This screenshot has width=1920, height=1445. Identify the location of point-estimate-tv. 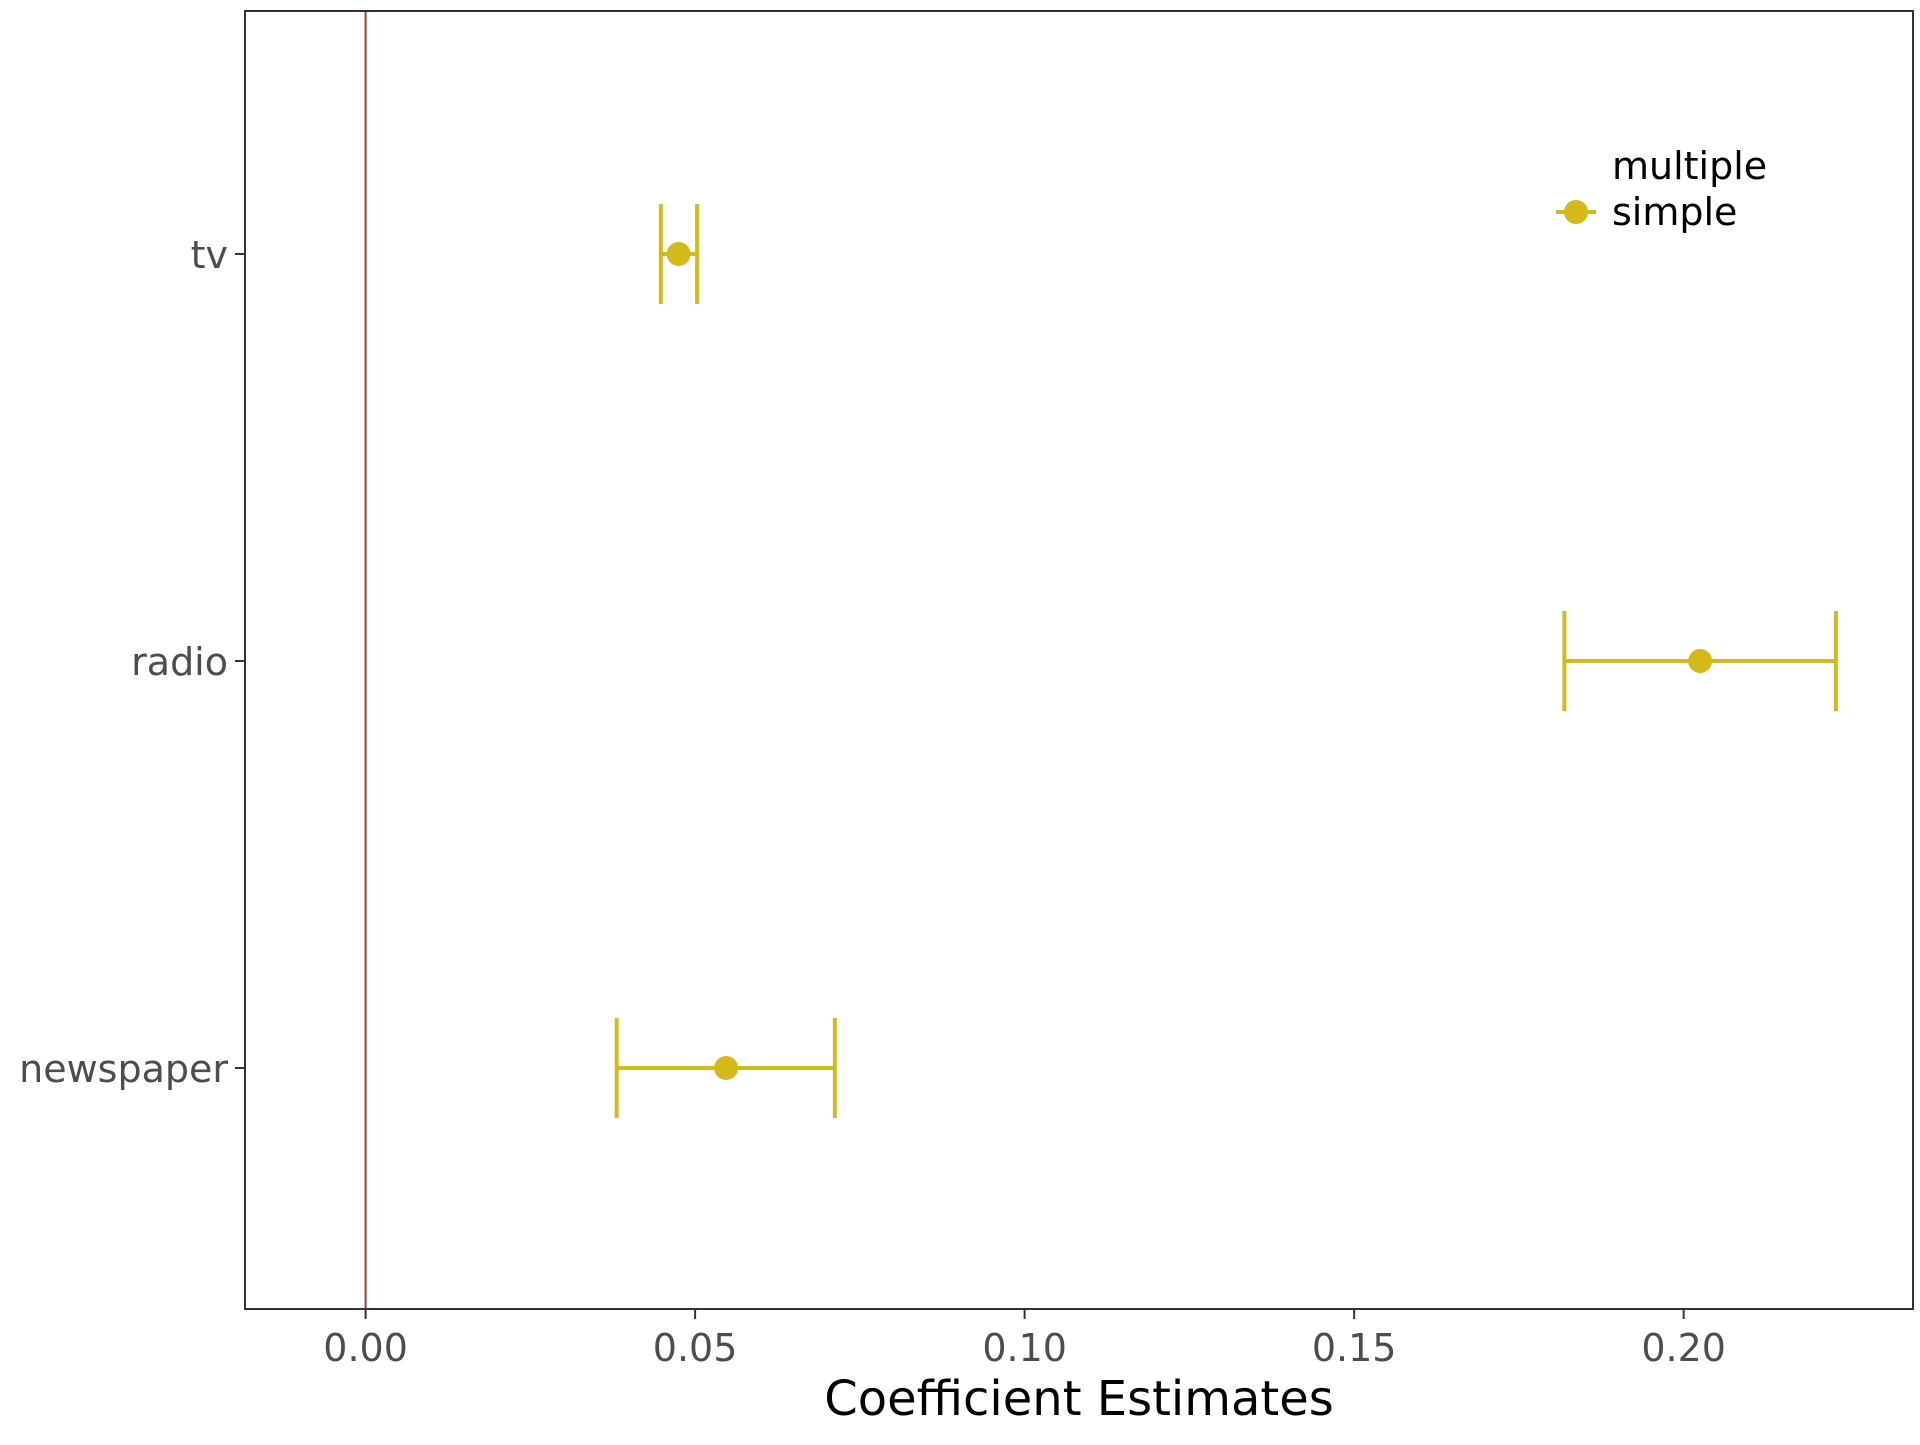
(678, 254).